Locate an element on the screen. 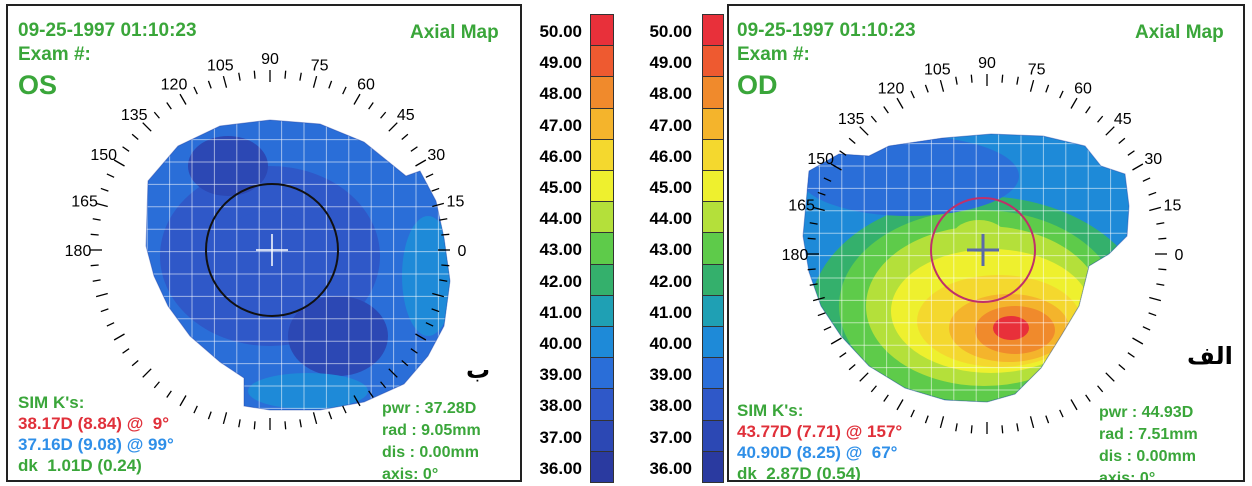 The height and width of the screenshot is (486, 1252). od-figure-tag: الف is located at coordinates (1210, 356).